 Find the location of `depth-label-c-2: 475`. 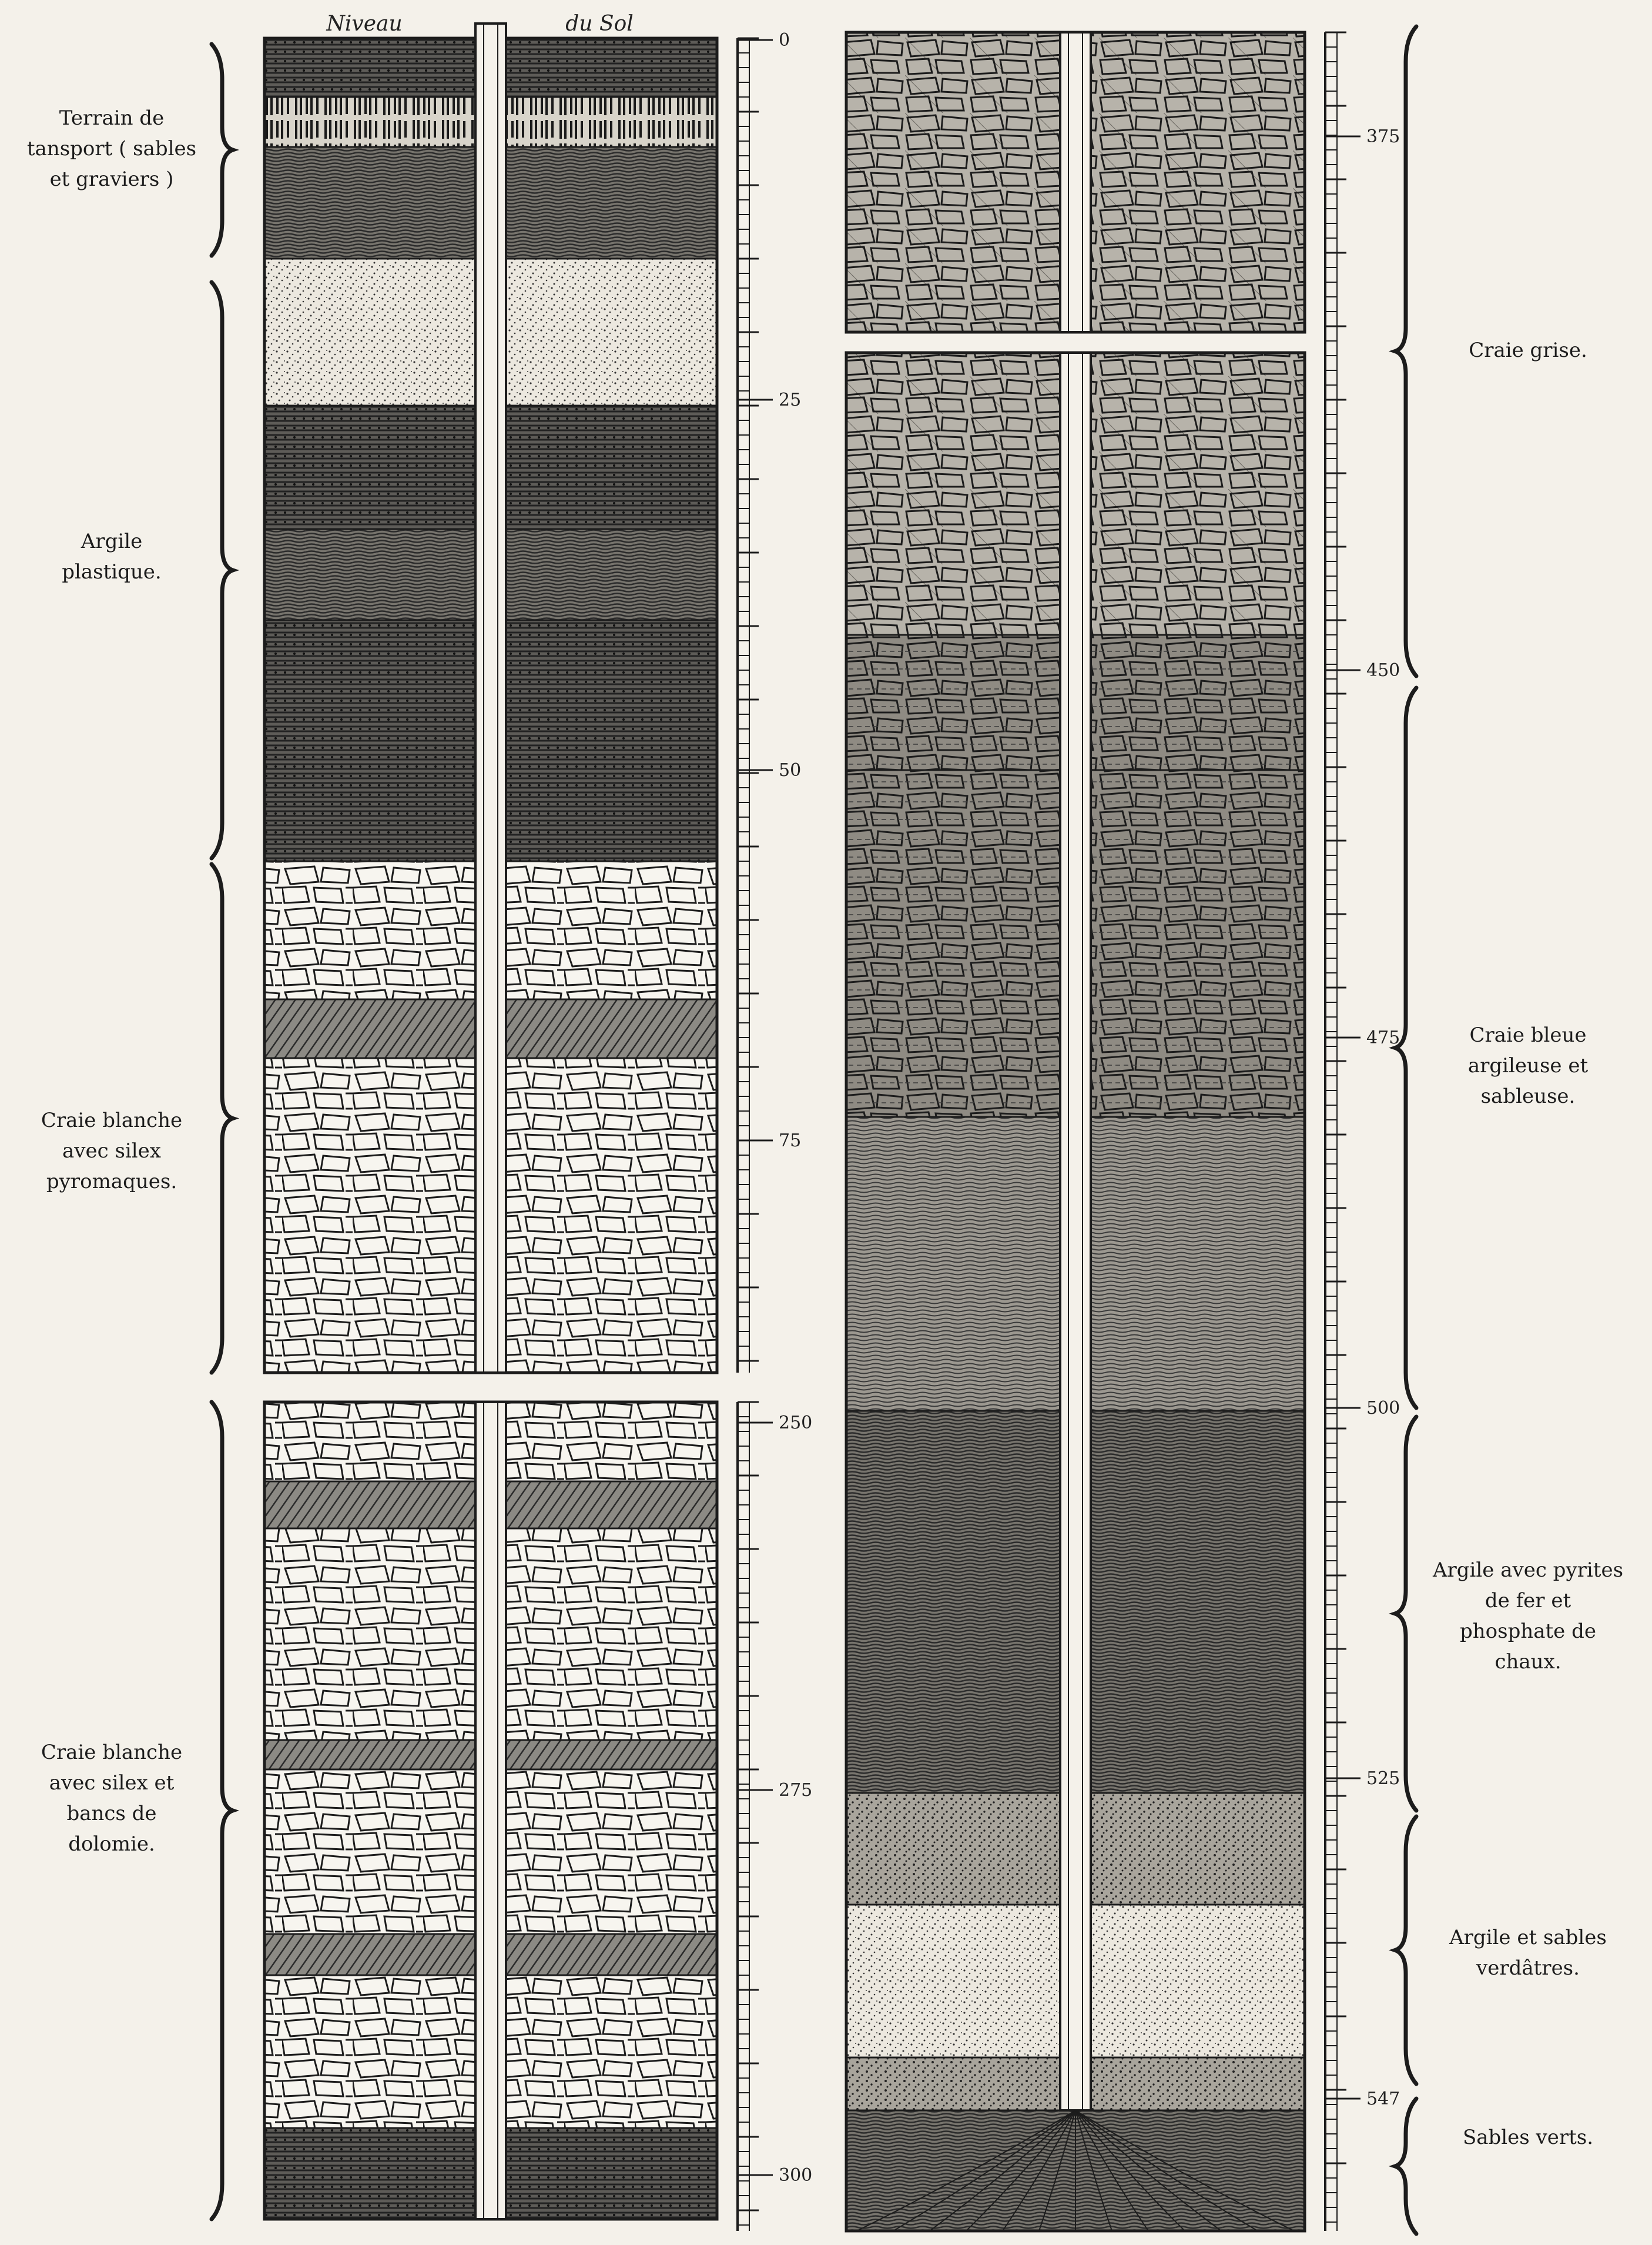

depth-label-c-2: 475 is located at coordinates (1383, 1038).